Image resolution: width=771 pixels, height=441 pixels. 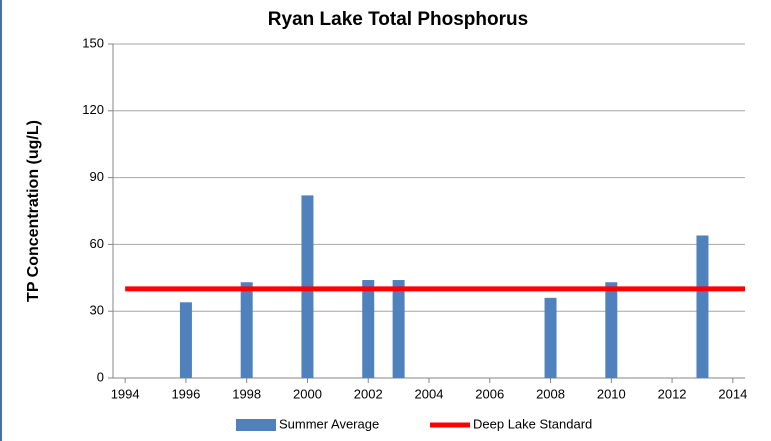 I want to click on x-tick-label: 2008, so click(x=550, y=393).